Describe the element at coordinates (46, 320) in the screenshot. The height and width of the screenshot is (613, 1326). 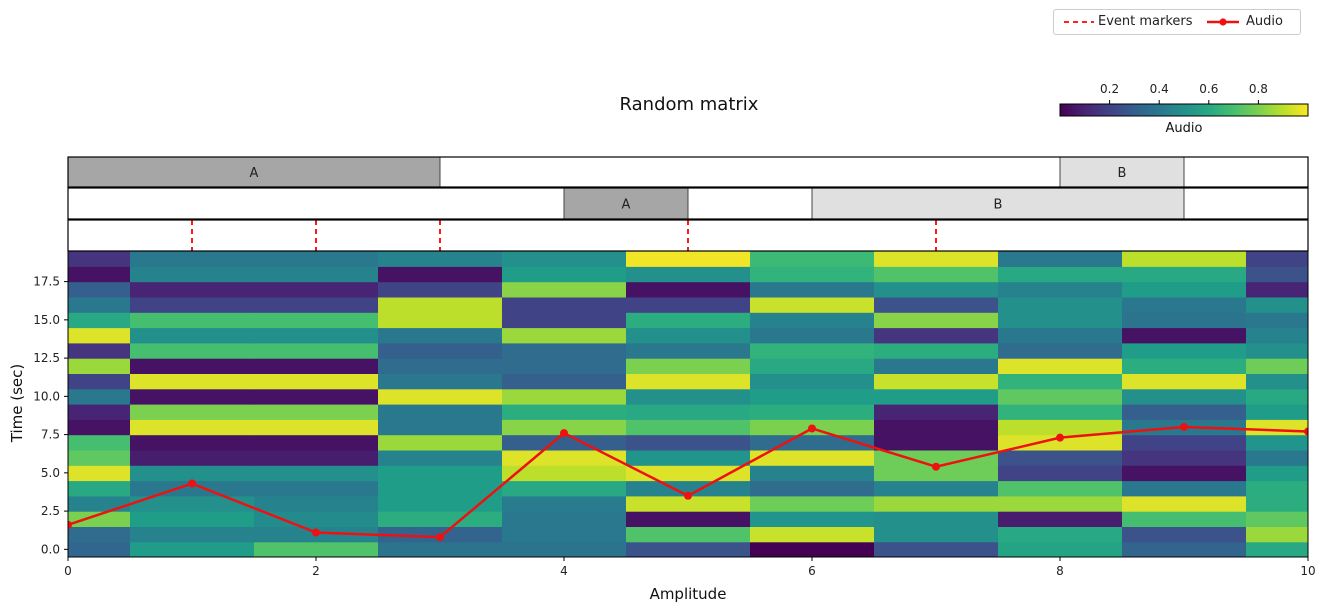
I see `y-tick-label: 15.0` at that location.